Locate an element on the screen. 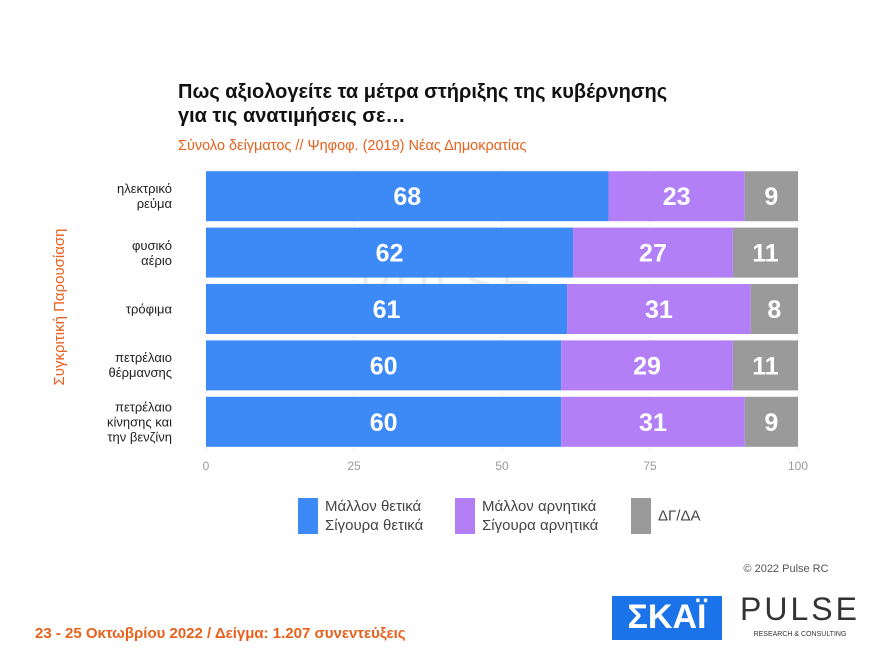 This screenshot has height=660, width=880. data-label: 61 is located at coordinates (387, 310).